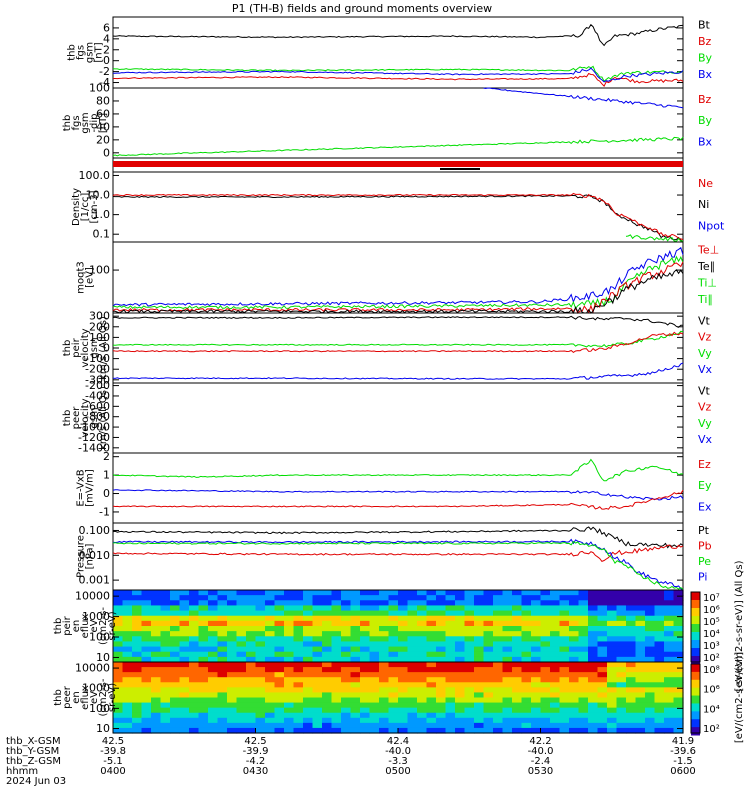 This screenshot has width=750, height=800. What do you see at coordinates (103, 697) in the screenshot?
I see `y-axis-label: (cm2-s-` at bounding box center [103, 697].